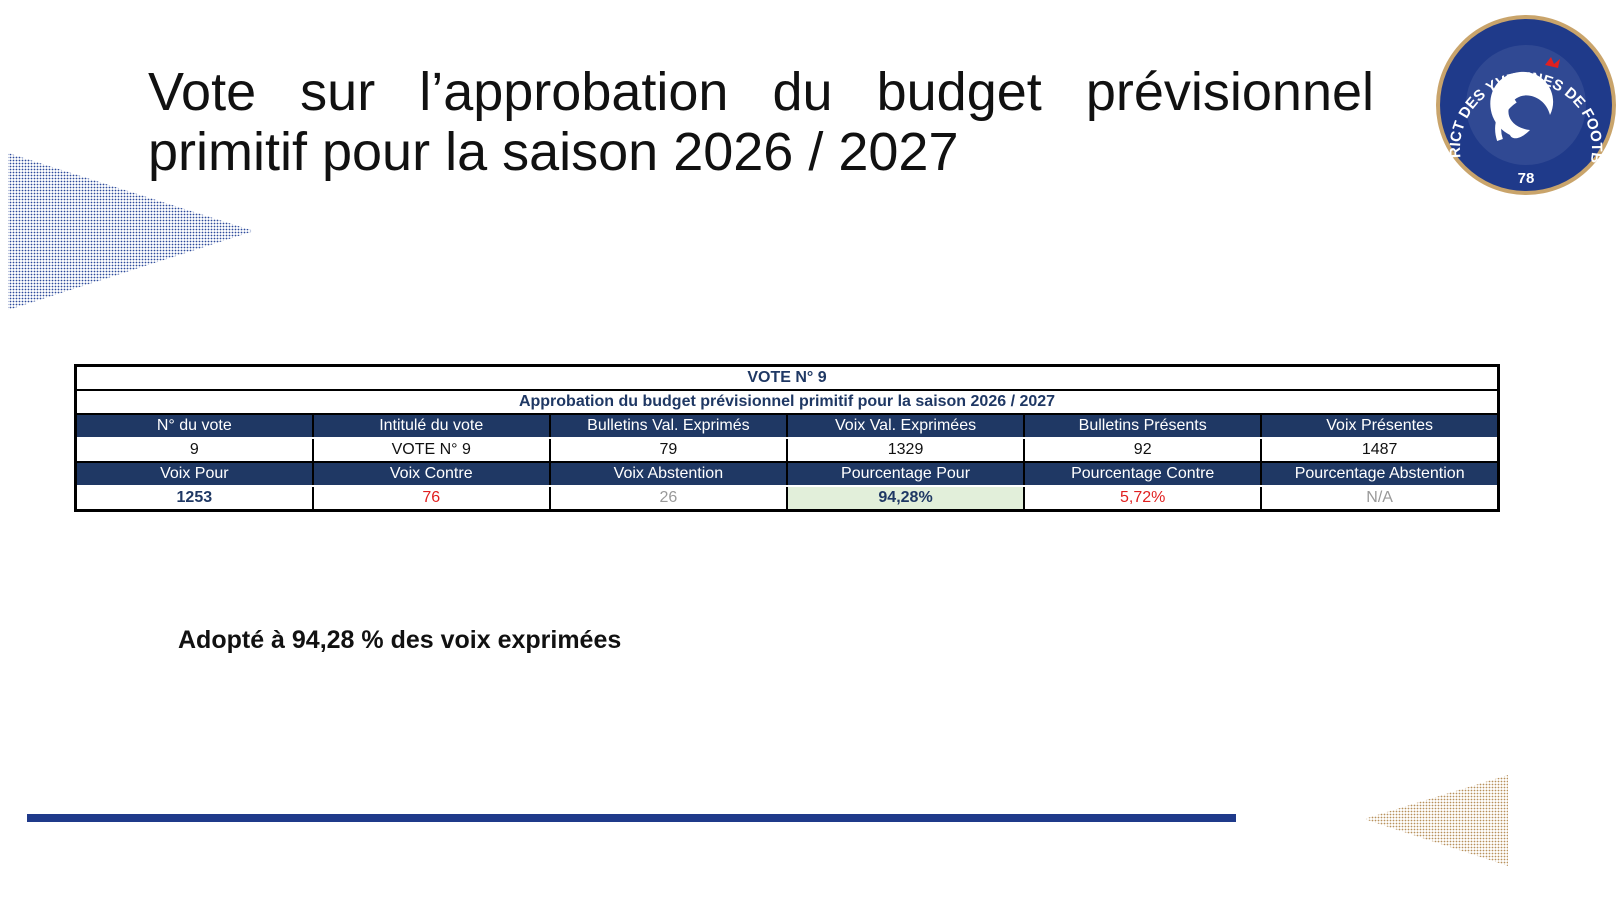 Image resolution: width=1619 pixels, height=911 pixels. Describe the element at coordinates (1436, 820) in the screenshot. I see `right-triangle` at that location.